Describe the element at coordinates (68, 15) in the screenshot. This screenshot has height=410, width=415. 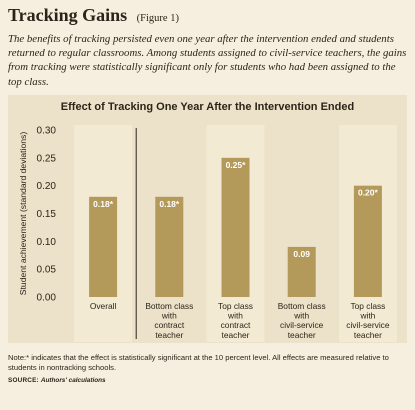
I see `figure-title: Tracking Gains` at that location.